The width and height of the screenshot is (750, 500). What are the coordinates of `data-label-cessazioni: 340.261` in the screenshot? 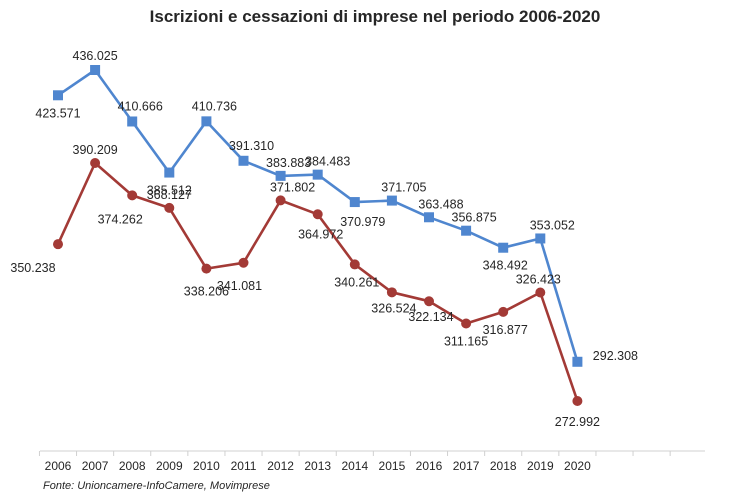 It's located at (356, 282).